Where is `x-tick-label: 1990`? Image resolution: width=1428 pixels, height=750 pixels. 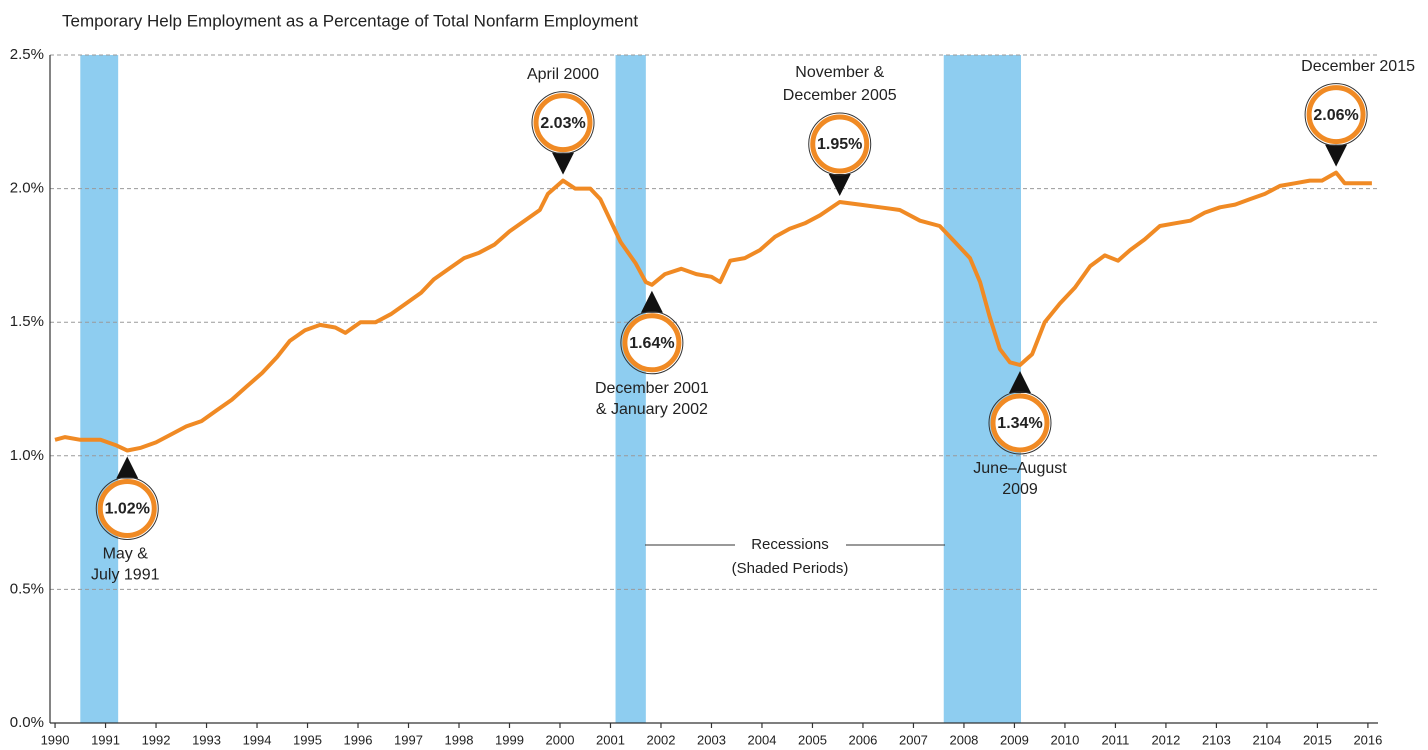
x-tick-label: 1990 is located at coordinates (55, 739).